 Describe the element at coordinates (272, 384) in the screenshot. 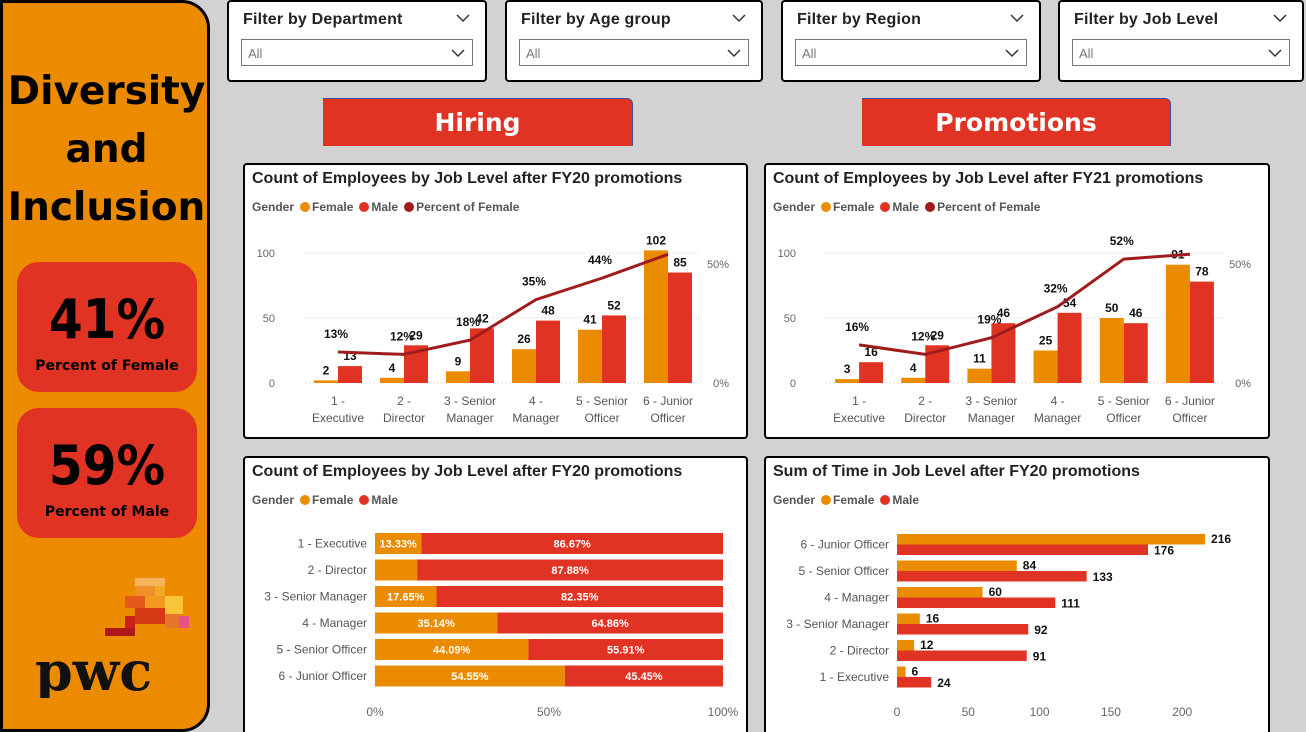

I see `y-tick-label: 0` at that location.